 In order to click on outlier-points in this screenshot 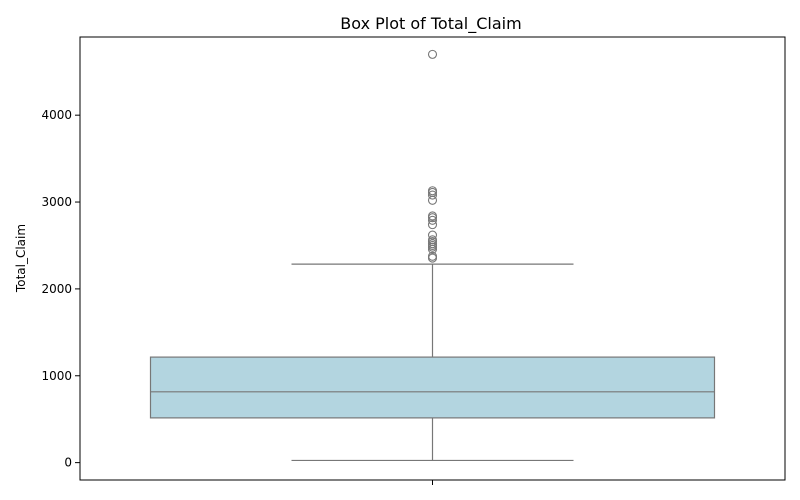, I will do `click(432, 156)`.